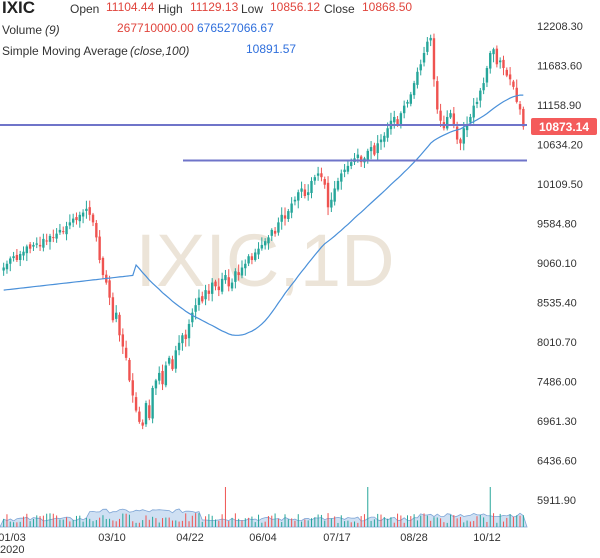  Describe the element at coordinates (235, 28) in the screenshot. I see `svg-text: 676527066.67` at that location.